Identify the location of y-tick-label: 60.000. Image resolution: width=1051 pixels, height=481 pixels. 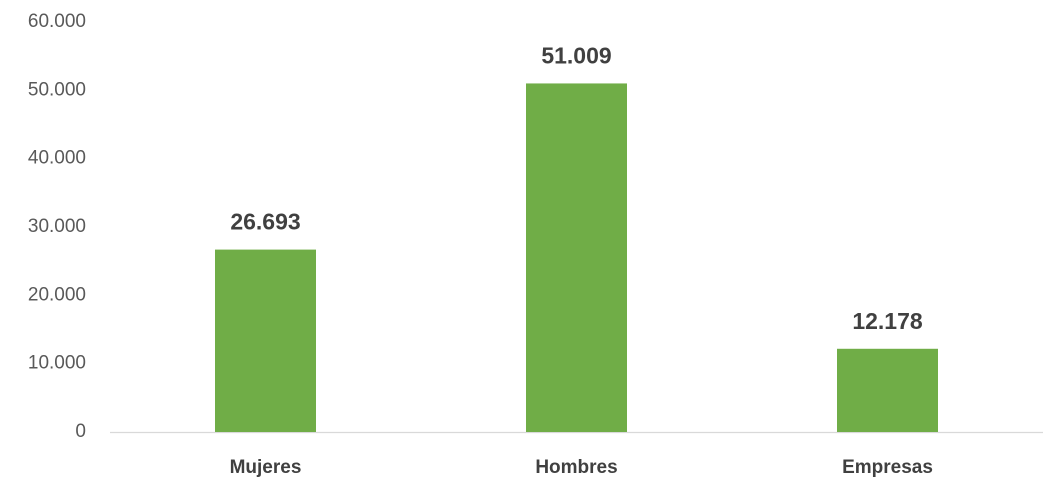
(57, 21).